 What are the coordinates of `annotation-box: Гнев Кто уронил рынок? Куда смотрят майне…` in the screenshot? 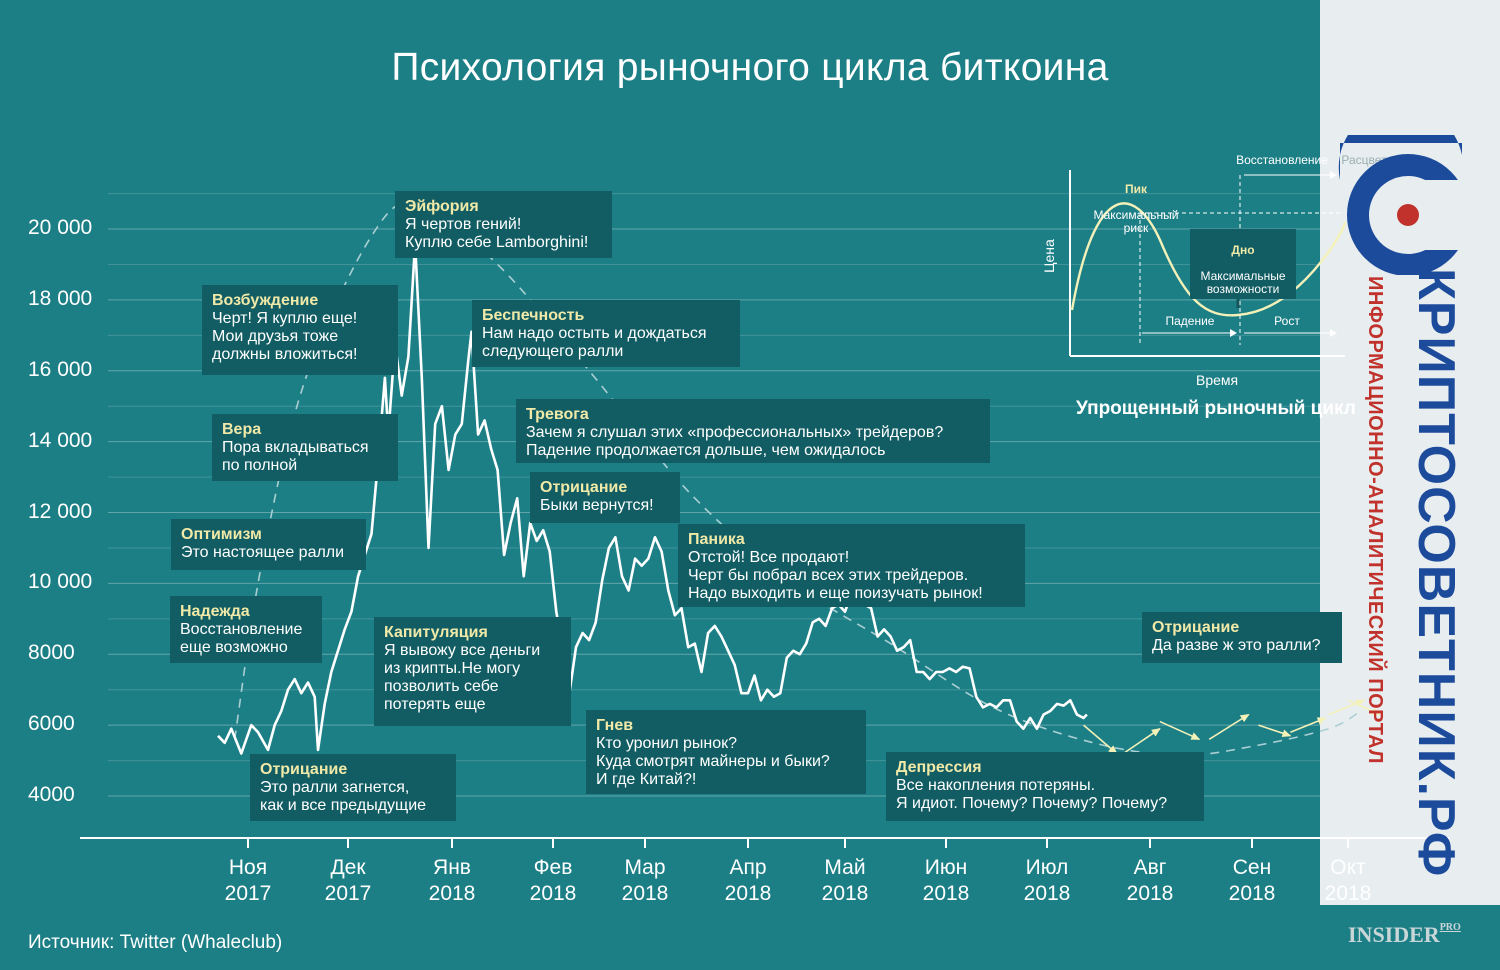 It's located at (726, 752).